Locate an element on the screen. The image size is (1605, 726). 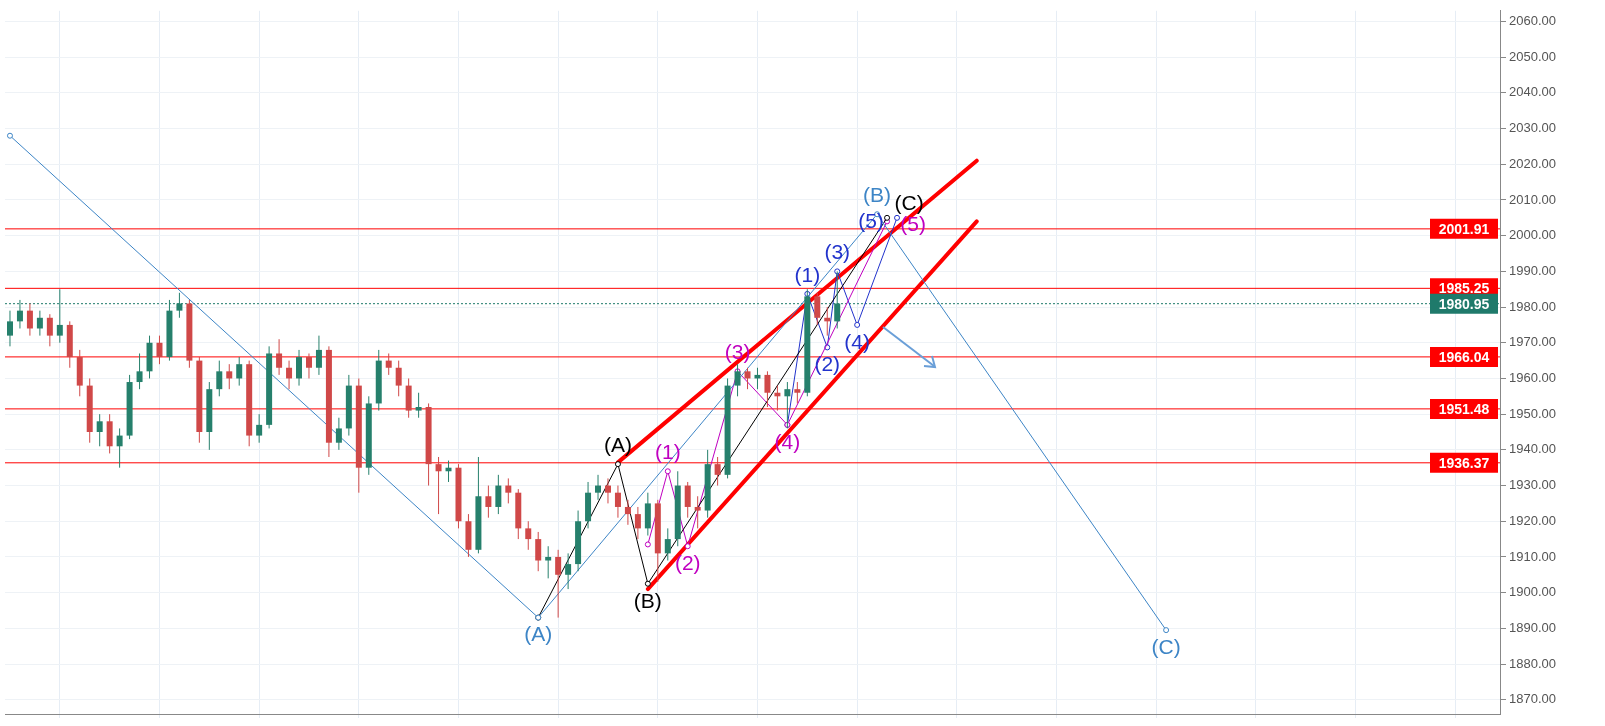
y-tick-label: 1890.00 is located at coordinates (1532, 627).